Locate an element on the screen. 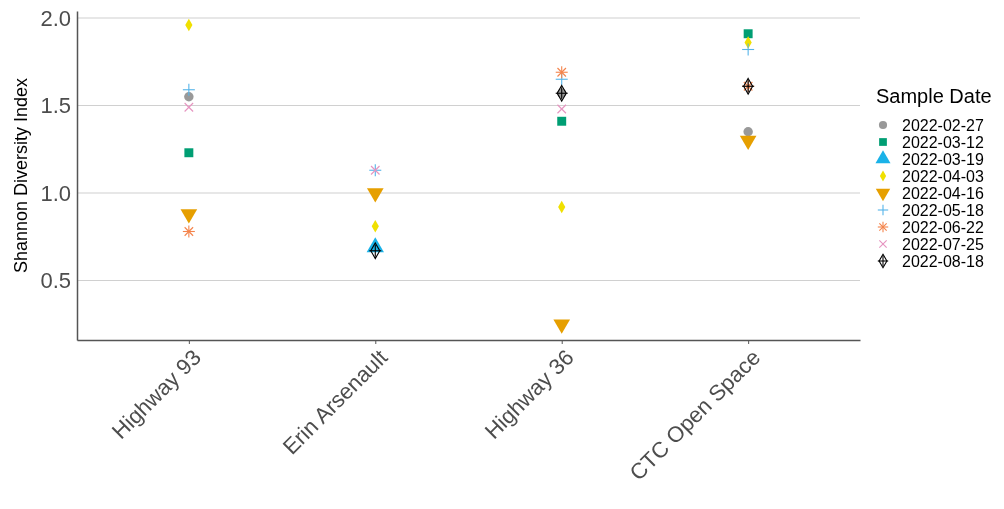 The height and width of the screenshot is (509, 1004). y-tick-label: 0.5 is located at coordinates (55, 281).